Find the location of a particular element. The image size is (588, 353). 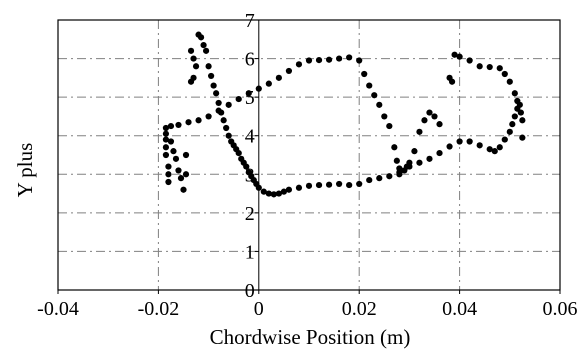

y-tick-label: 0 is located at coordinates (250, 291).